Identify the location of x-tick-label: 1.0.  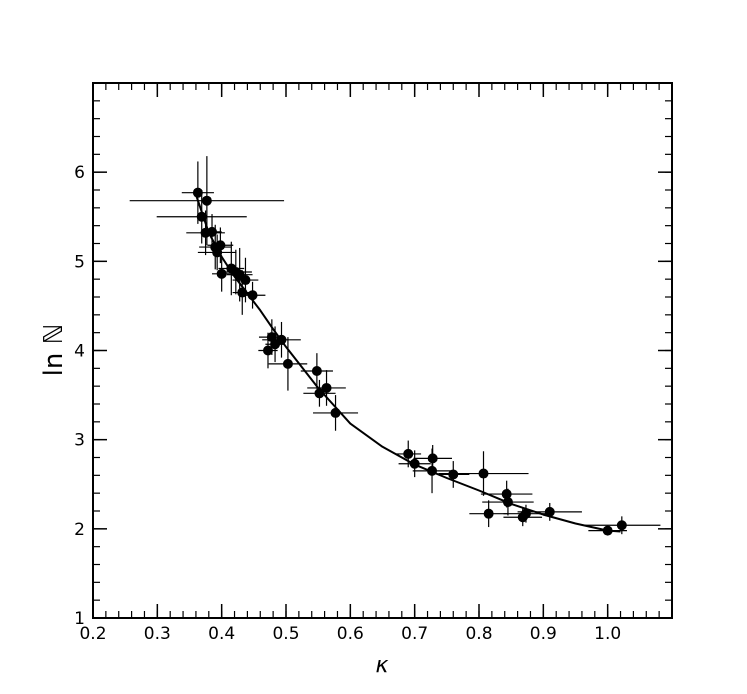
(607, 634).